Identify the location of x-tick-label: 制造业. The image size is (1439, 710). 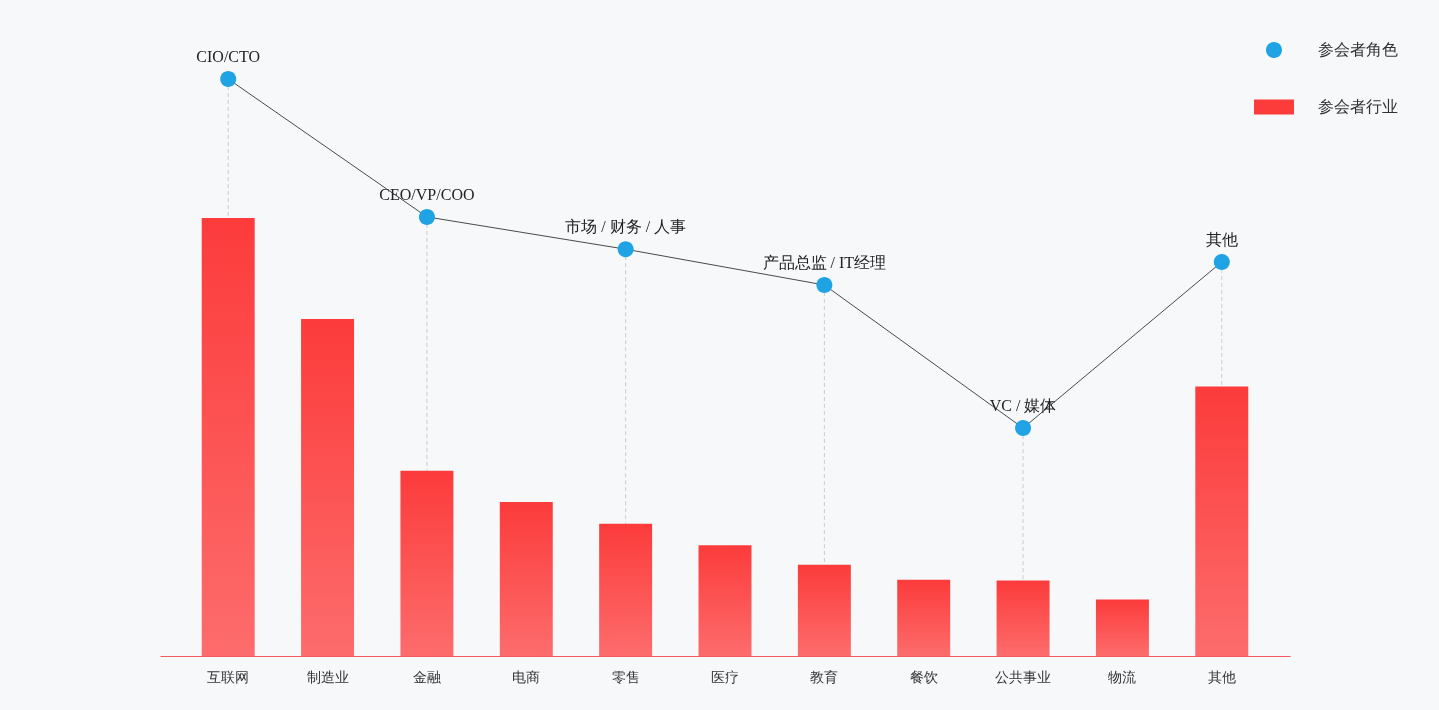
(327, 677).